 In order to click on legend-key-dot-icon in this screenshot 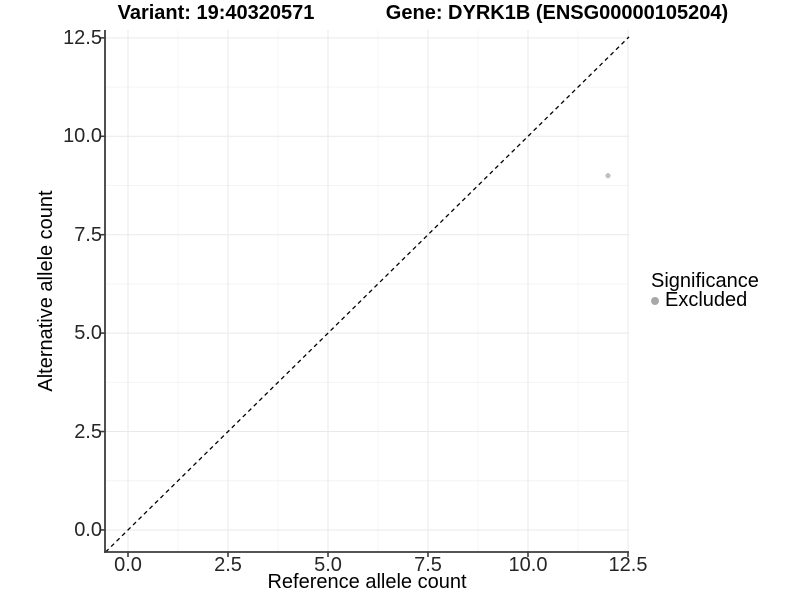, I will do `click(655, 300)`.